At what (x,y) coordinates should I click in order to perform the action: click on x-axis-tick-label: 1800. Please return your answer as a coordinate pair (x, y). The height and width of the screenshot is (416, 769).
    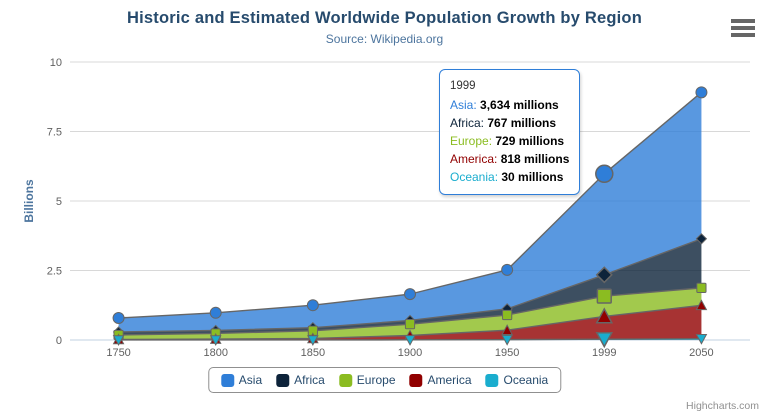
    Looking at the image, I should click on (215, 353).